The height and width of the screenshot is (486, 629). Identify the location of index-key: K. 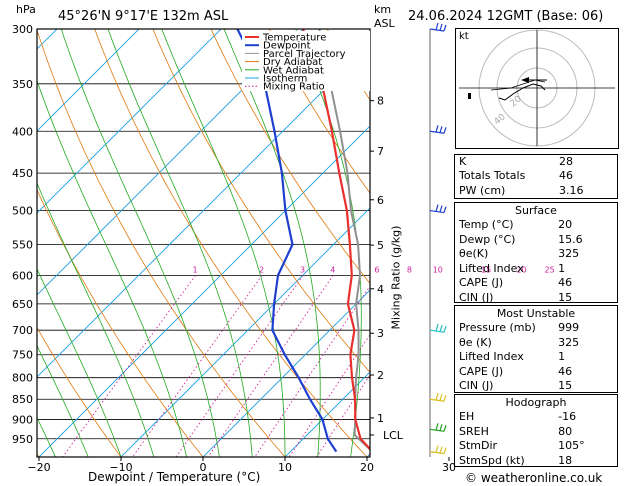
(463, 162).